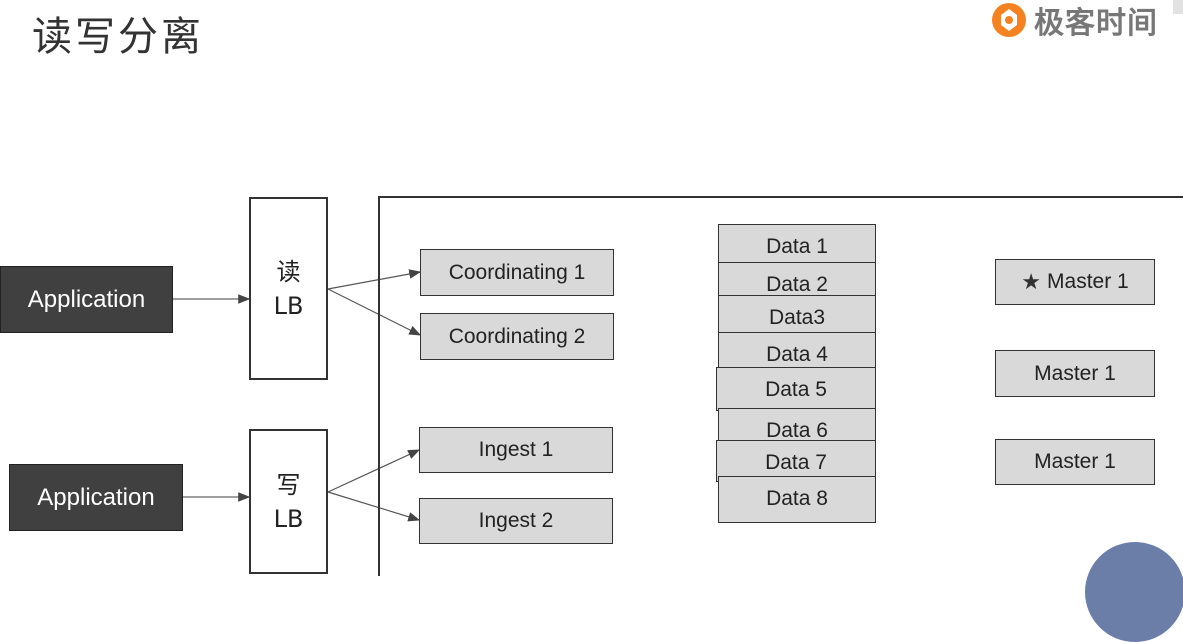 Image resolution: width=1183 pixels, height=642 pixels. I want to click on read-lb-line1: 读, so click(288, 271).